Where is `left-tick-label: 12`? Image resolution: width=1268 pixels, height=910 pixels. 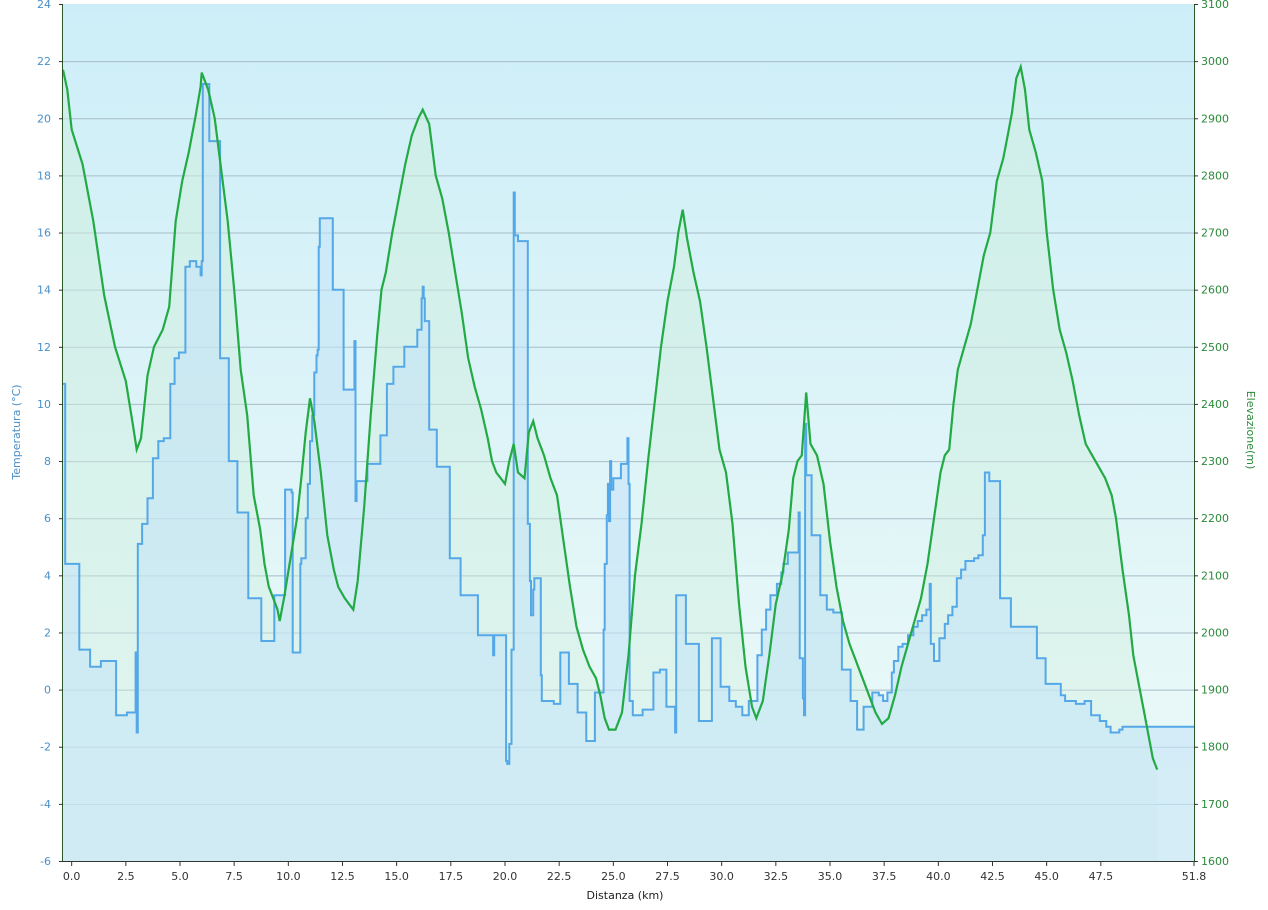 left-tick-label: 12 is located at coordinates (44, 347).